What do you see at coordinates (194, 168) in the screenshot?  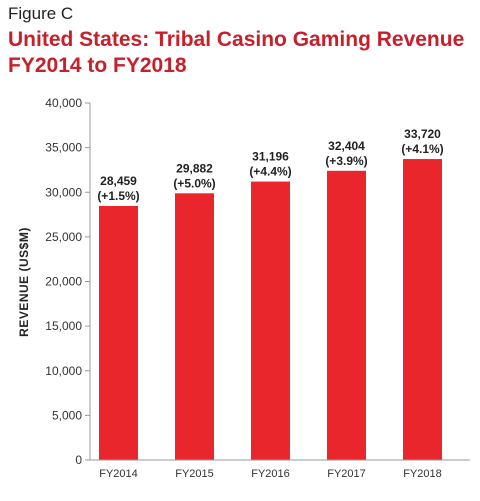 I see `data-label-value: 29,882` at bounding box center [194, 168].